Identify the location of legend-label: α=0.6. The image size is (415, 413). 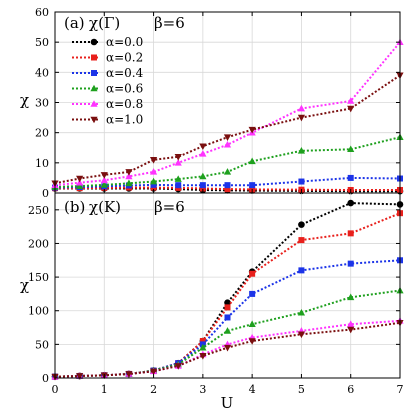
(124, 89).